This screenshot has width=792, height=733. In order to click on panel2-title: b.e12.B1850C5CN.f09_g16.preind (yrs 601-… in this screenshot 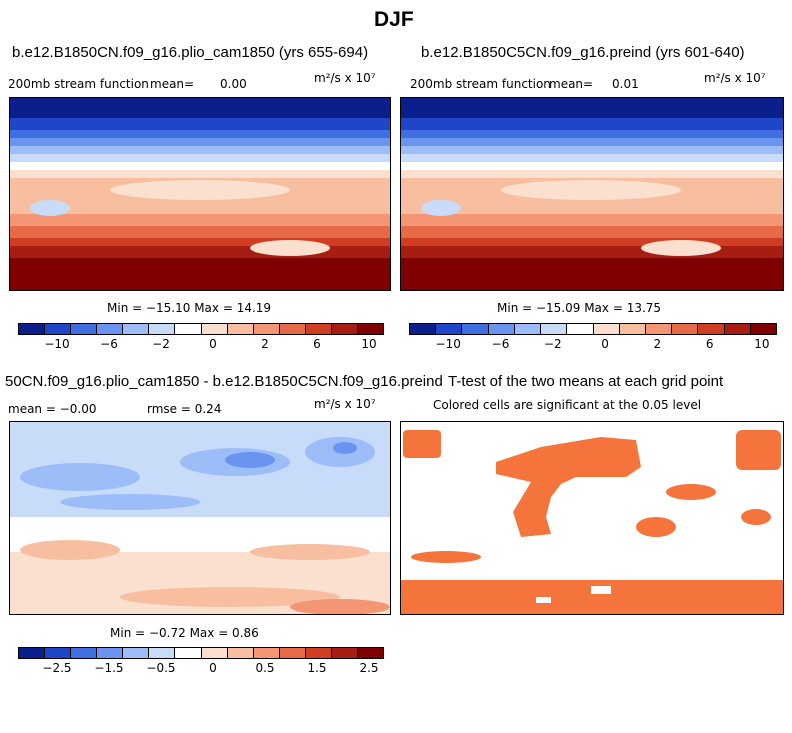, I will do `click(583, 52)`.